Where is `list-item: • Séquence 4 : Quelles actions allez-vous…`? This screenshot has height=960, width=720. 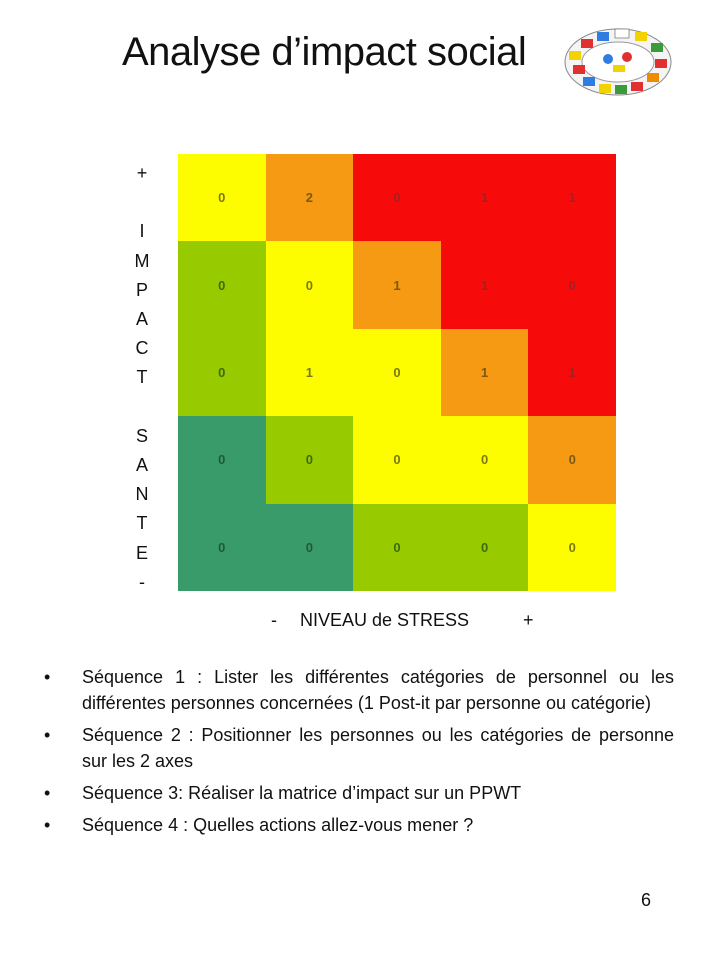 list-item: • Séquence 4 : Quelles actions allez-vous… is located at coordinates (359, 825).